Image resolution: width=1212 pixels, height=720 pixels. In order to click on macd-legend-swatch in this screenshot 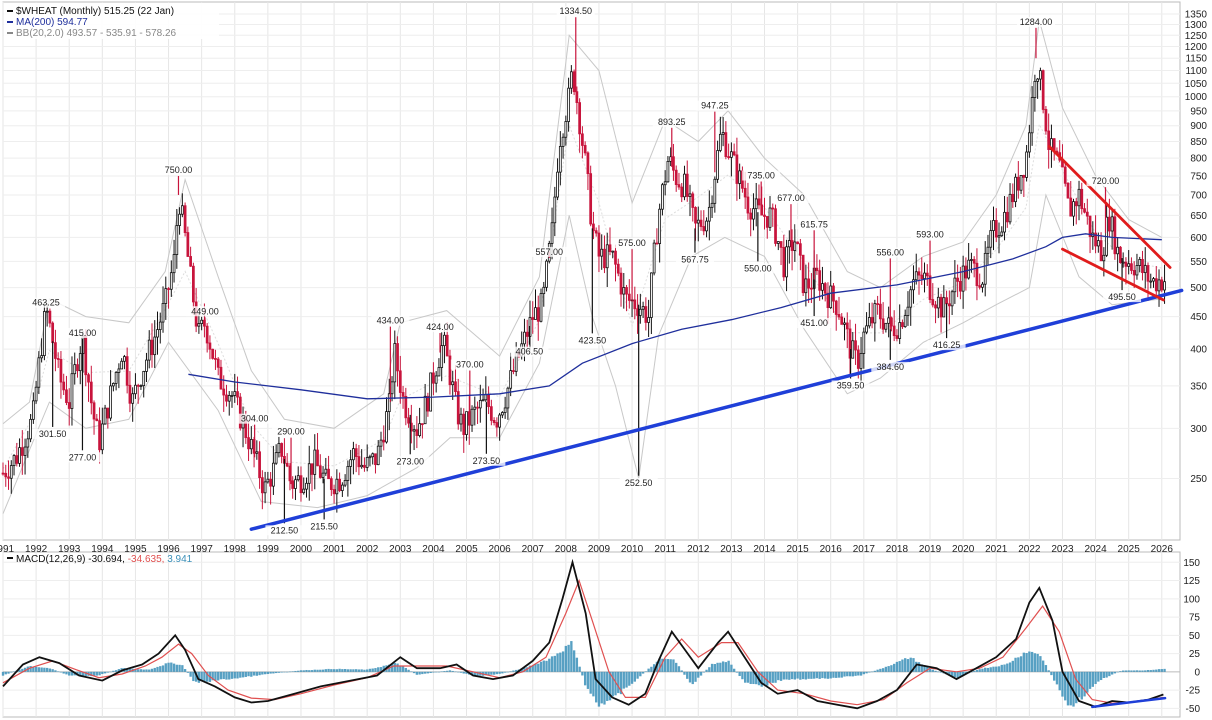, I will do `click(10, 558)`.